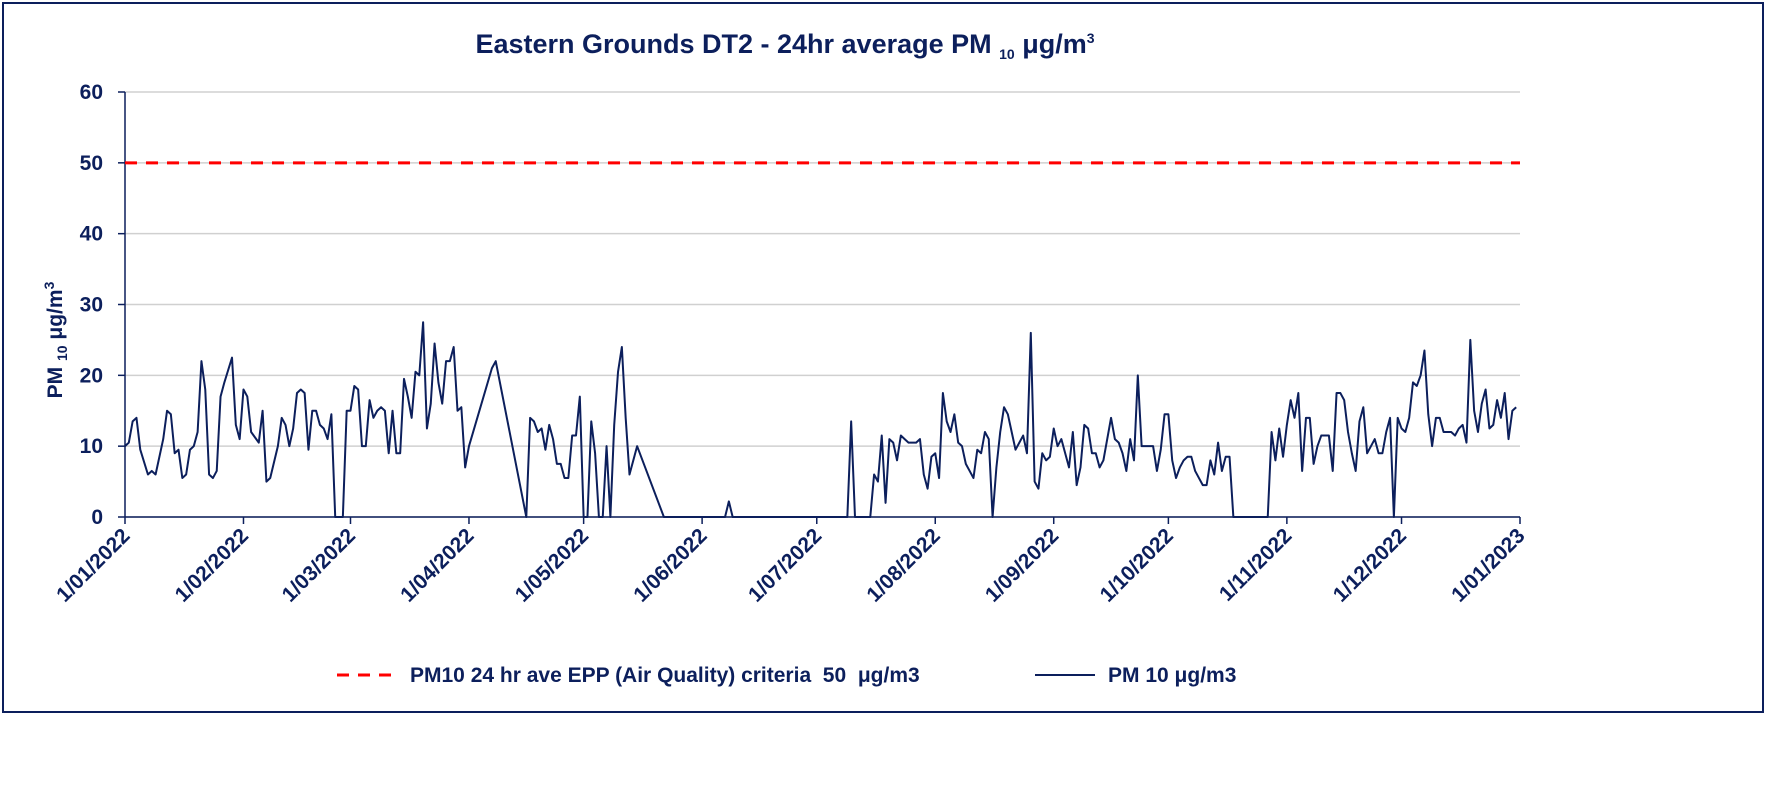 The width and height of the screenshot is (1769, 806). Describe the element at coordinates (1091, 38) in the screenshot. I see `title-sup: 3` at that location.